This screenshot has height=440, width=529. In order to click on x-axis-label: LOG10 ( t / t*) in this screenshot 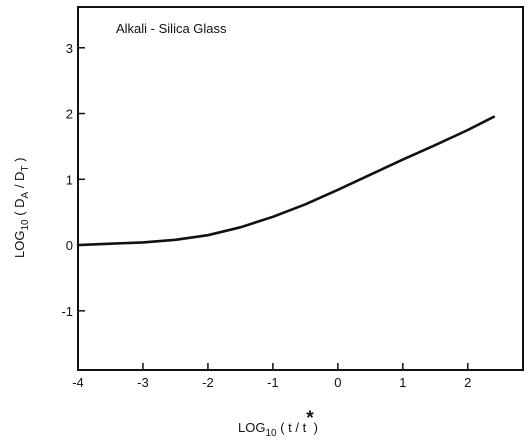, I will do `click(278, 423)`.